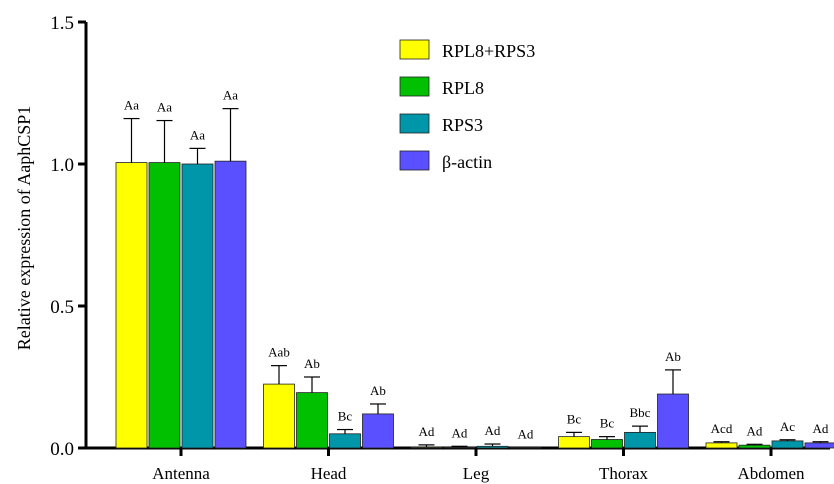 The image size is (834, 484). I want to click on legend-label: RPL8, so click(463, 88).